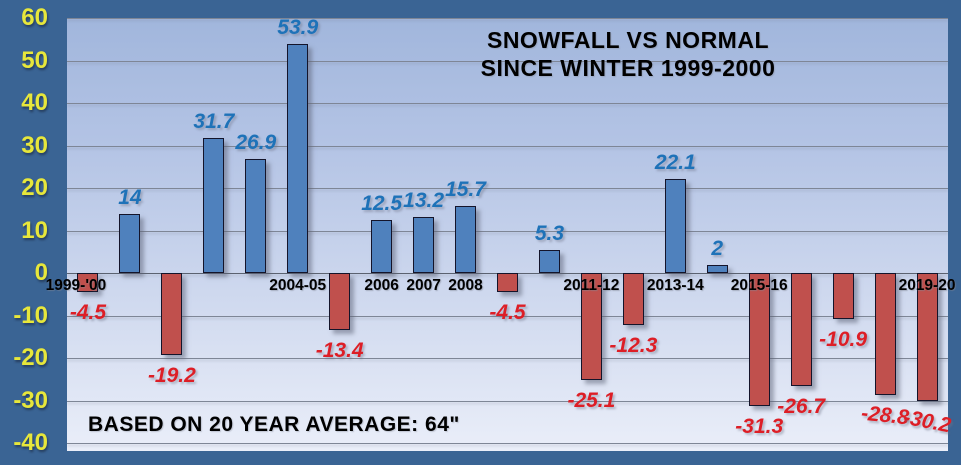  I want to click on bar-value-label: 12.5, so click(382, 203).